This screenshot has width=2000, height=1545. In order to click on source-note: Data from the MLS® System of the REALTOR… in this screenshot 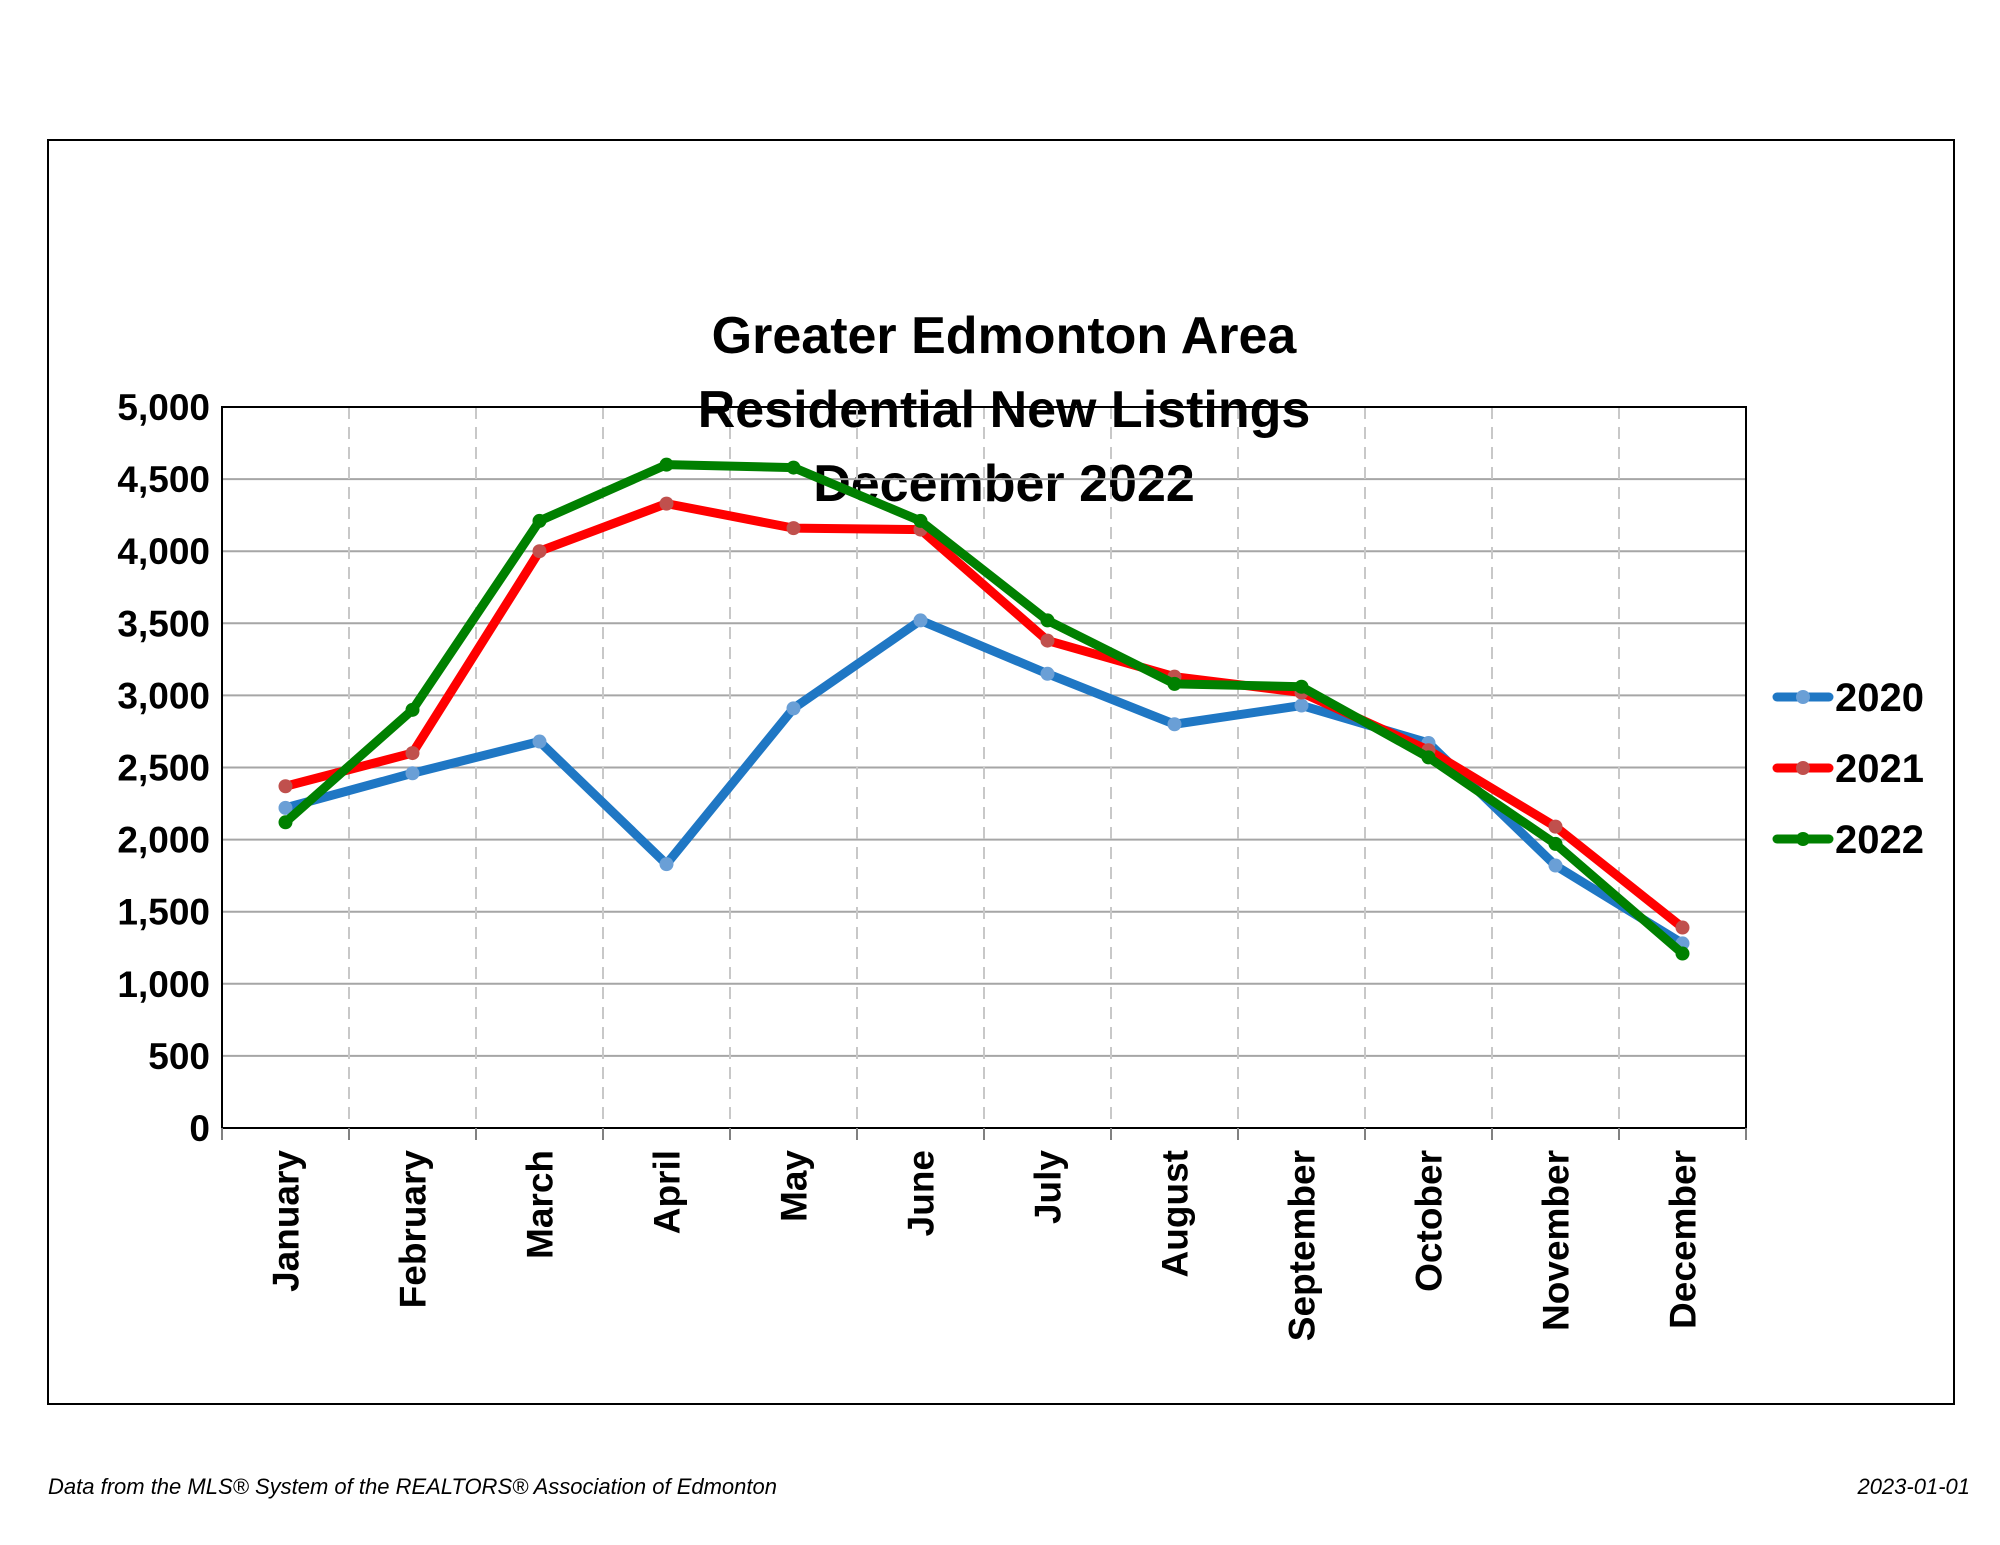, I will do `click(412, 1486)`.